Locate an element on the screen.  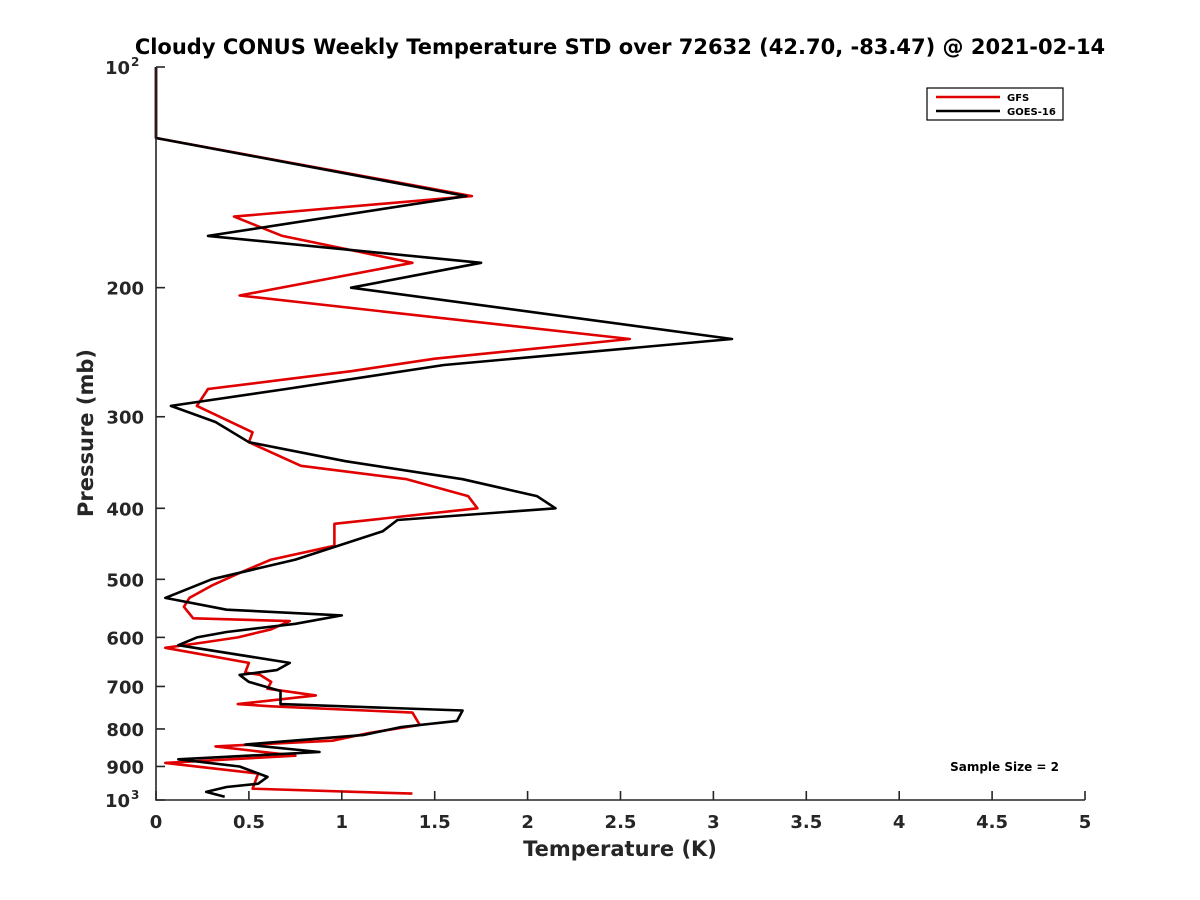
y-tick-exponent: 2 is located at coordinates (135, 62).